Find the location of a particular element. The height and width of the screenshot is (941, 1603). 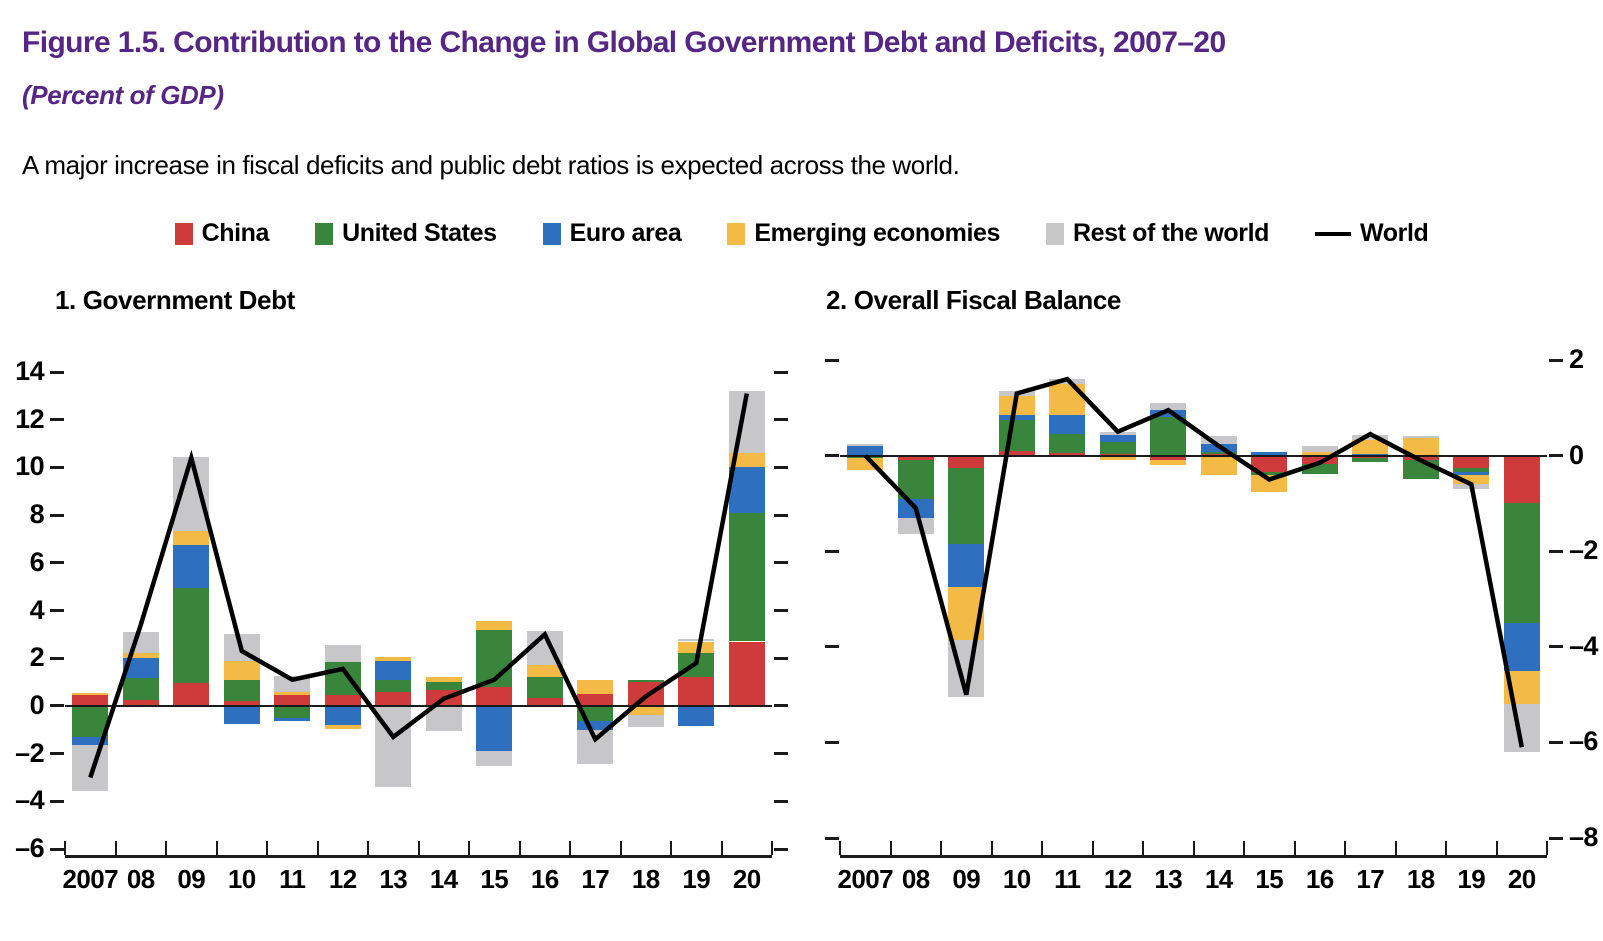

x-label: 09 is located at coordinates (191, 879).